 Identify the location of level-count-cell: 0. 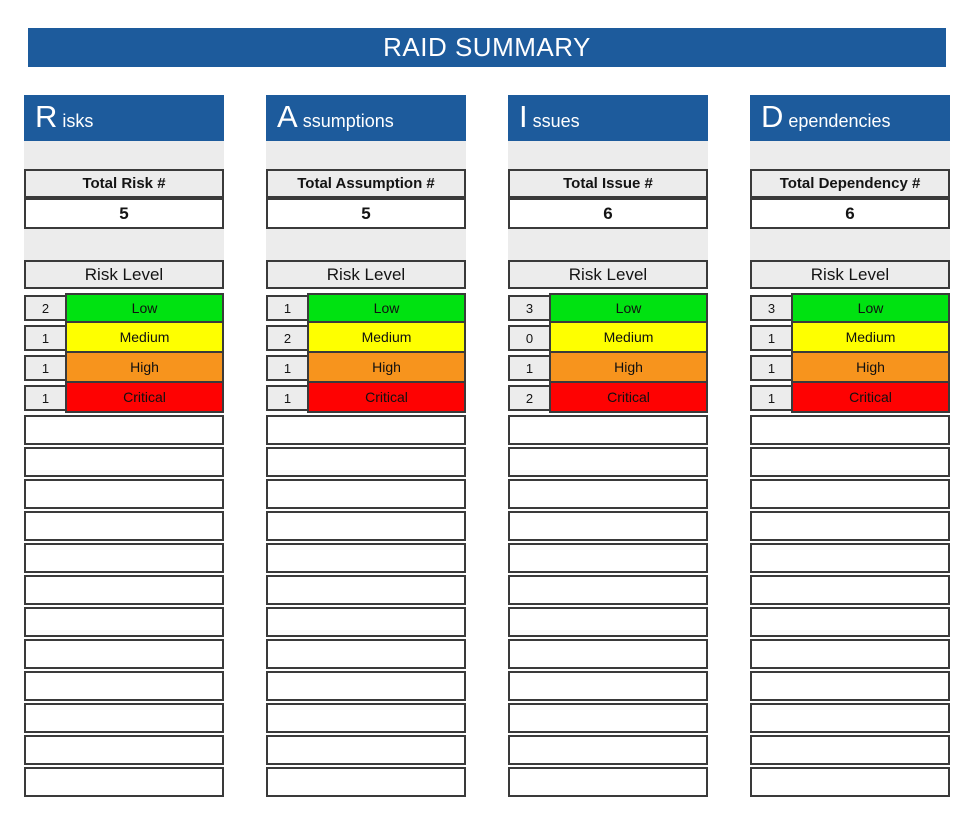
(528, 338).